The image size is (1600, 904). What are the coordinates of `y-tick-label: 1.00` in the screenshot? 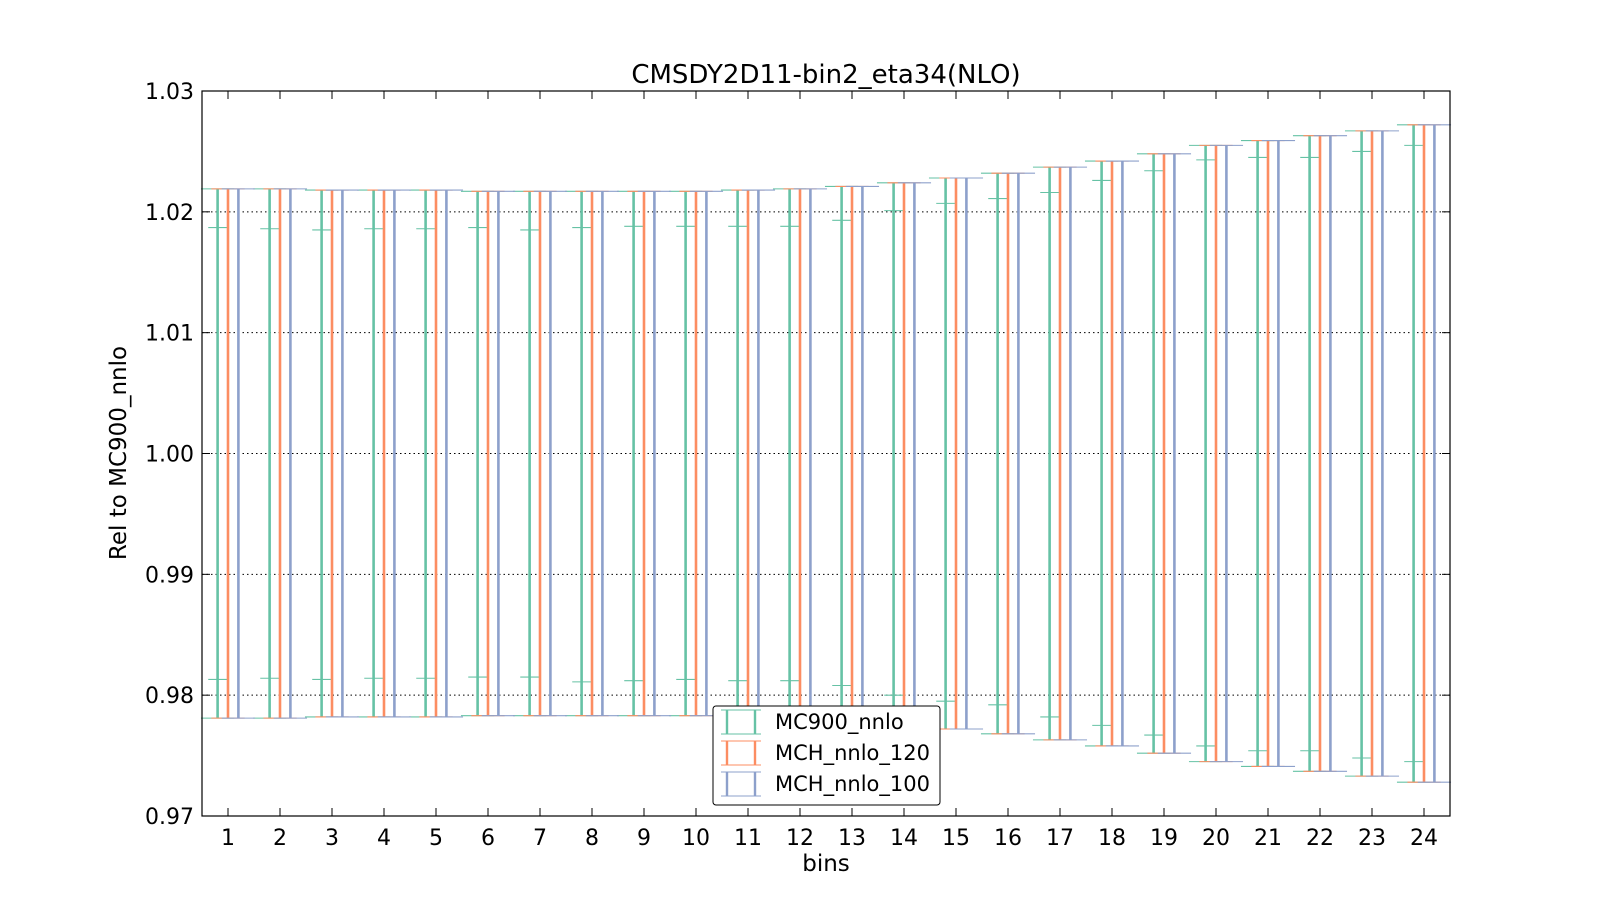 It's located at (169, 455).